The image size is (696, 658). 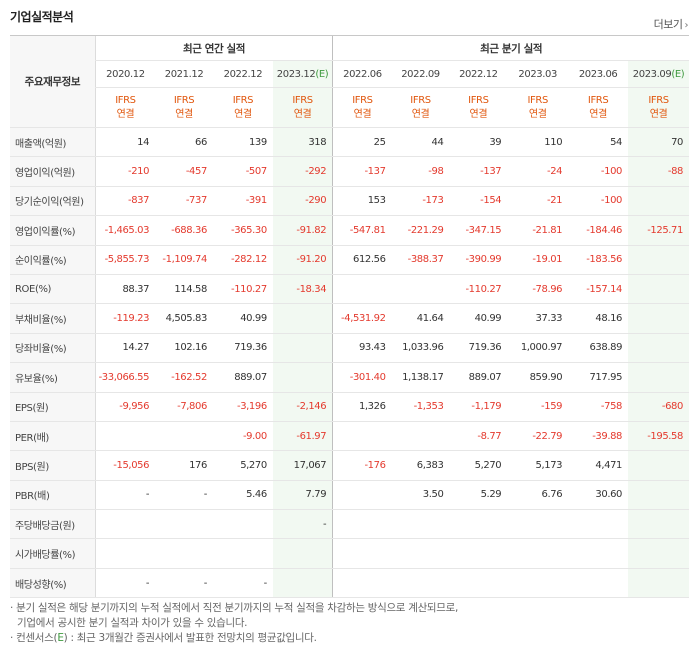 I want to click on row-label: 주당배당금(원), so click(x=53, y=524).